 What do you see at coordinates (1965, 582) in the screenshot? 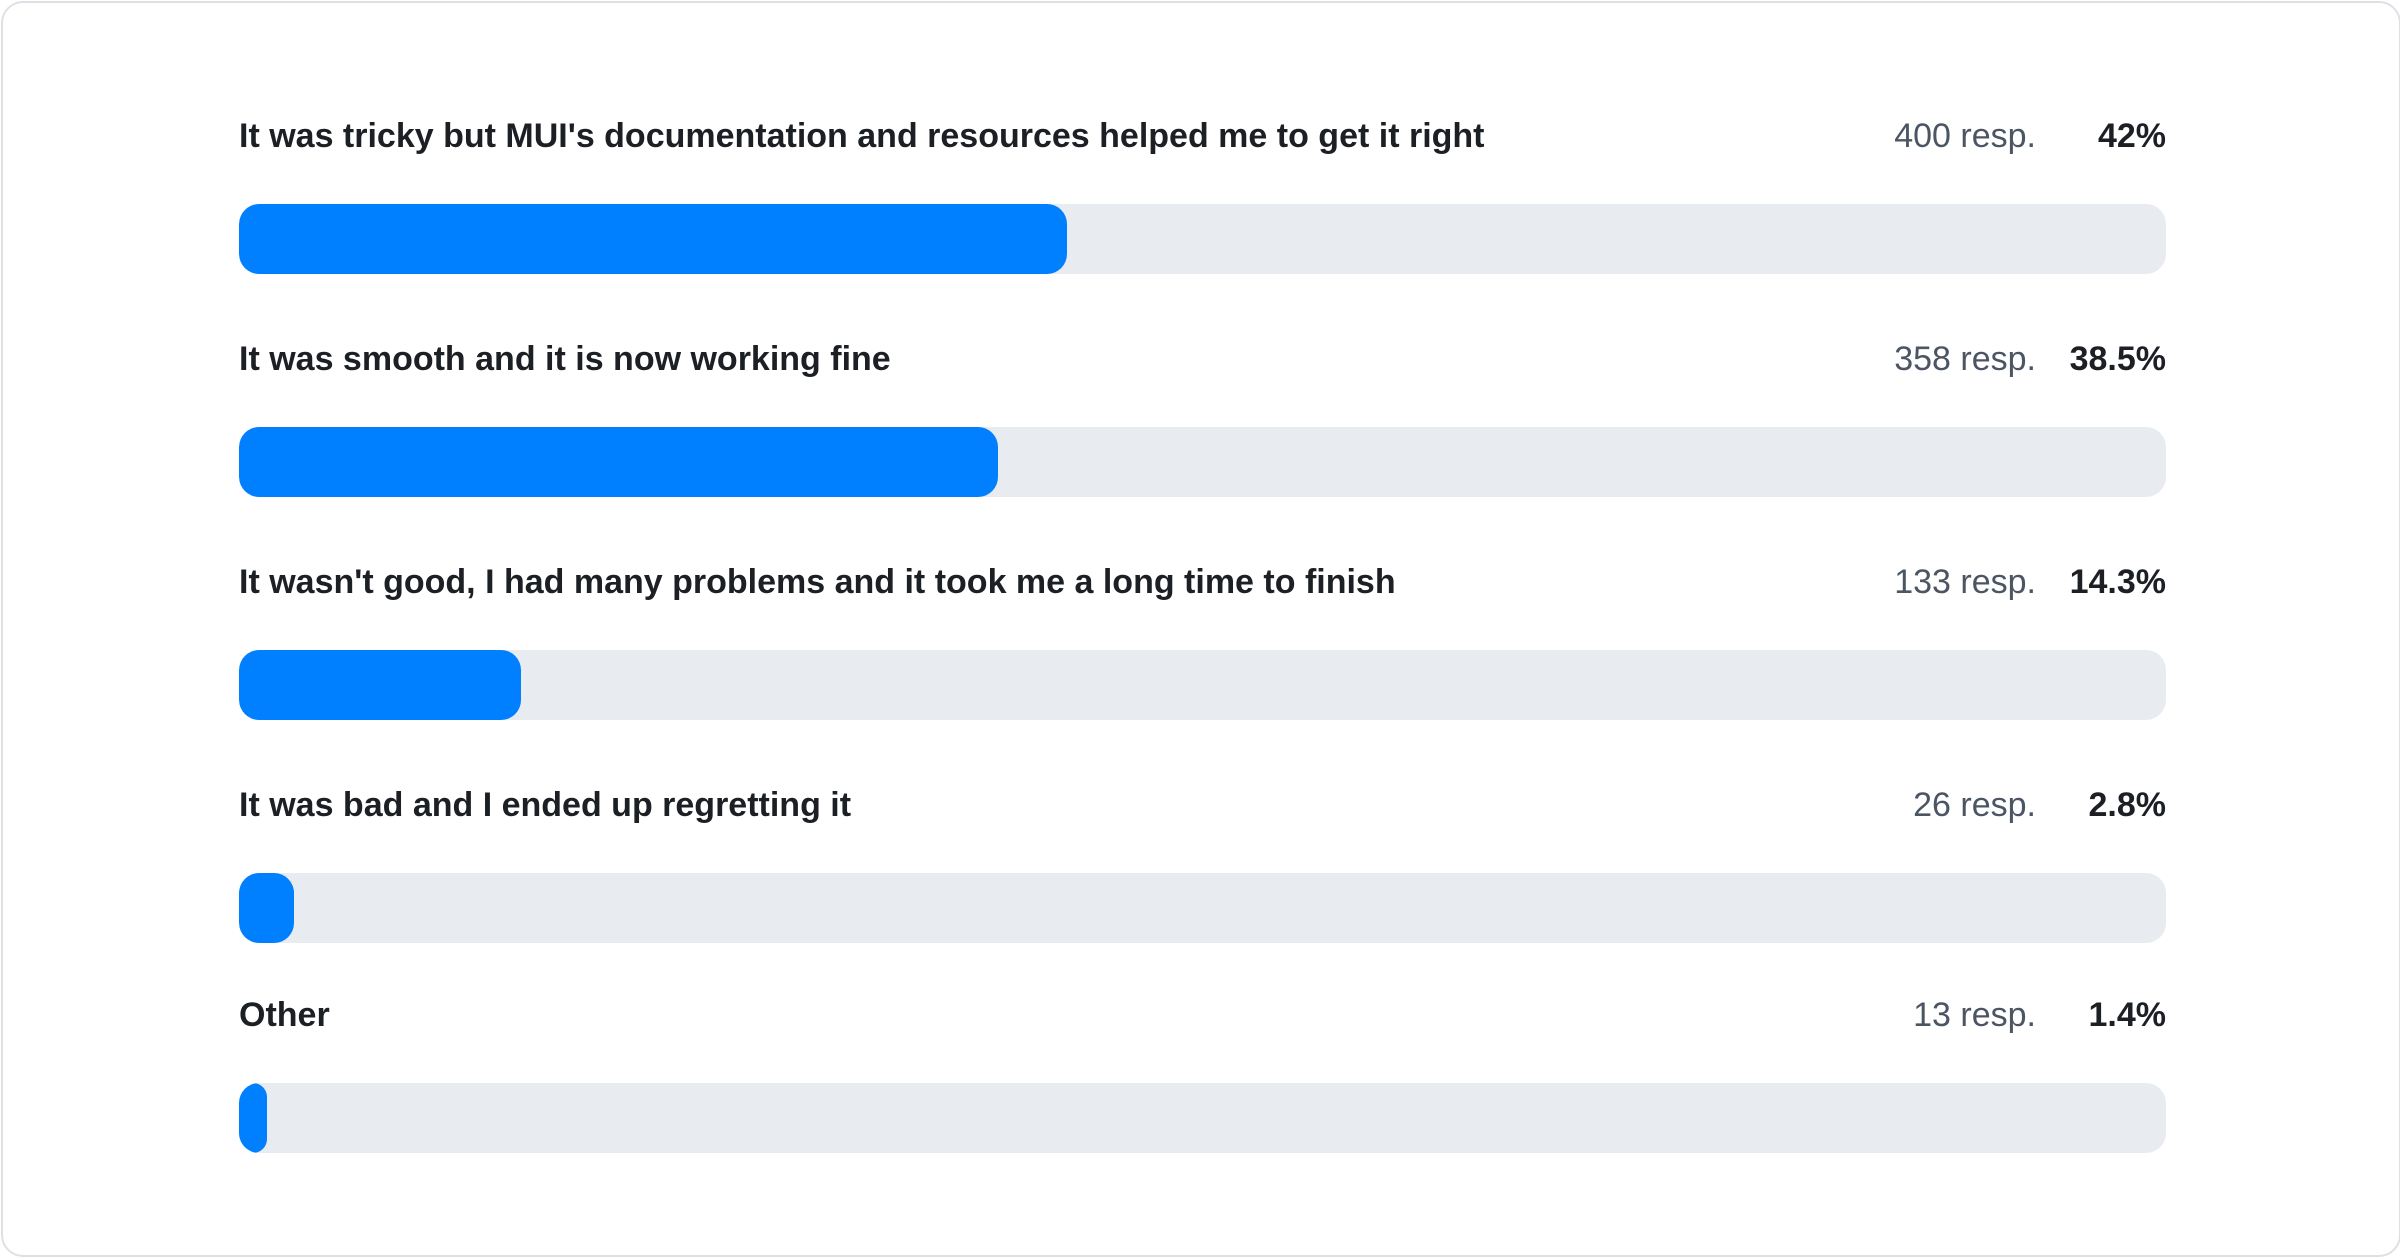
I see `response-count: 133 resp.` at bounding box center [1965, 582].